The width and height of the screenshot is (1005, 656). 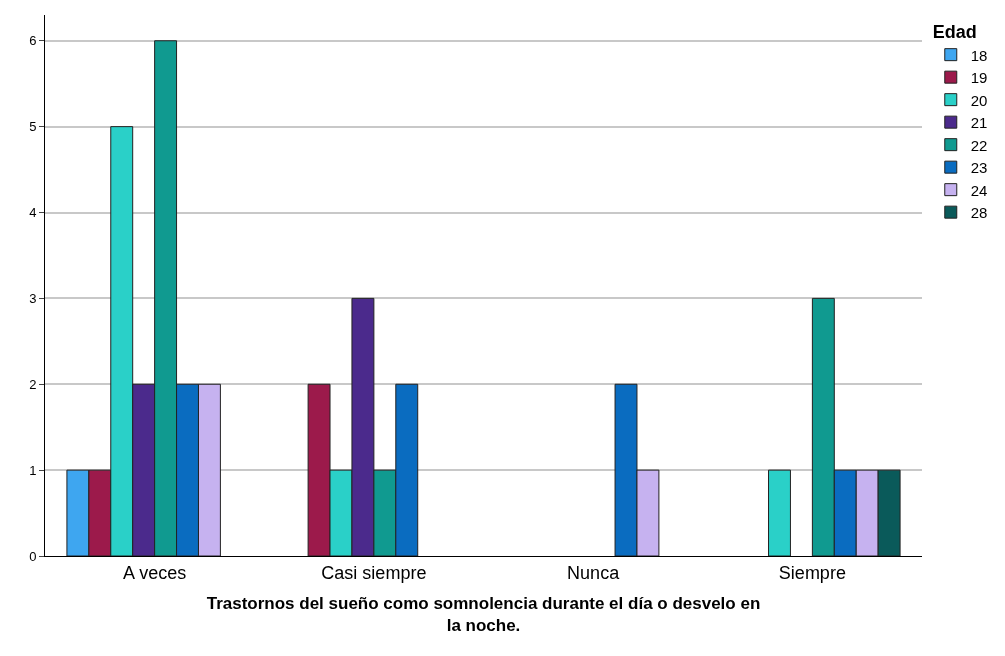 What do you see at coordinates (979, 122) in the screenshot?
I see `legend-label: 21` at bounding box center [979, 122].